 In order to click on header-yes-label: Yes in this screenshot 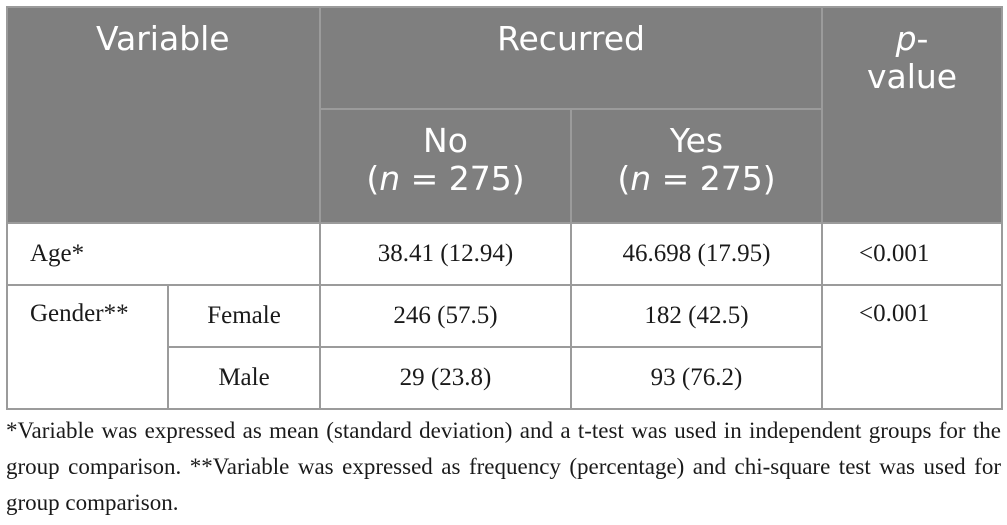, I will do `click(696, 140)`.